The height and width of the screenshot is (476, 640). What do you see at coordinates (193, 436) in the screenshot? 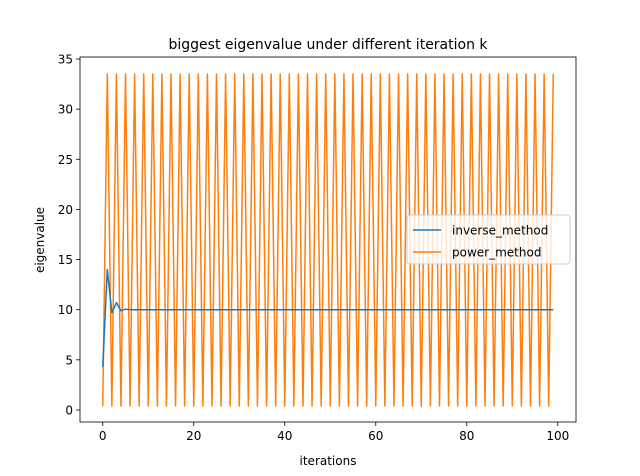
I see `x-tick-label: 20` at bounding box center [193, 436].